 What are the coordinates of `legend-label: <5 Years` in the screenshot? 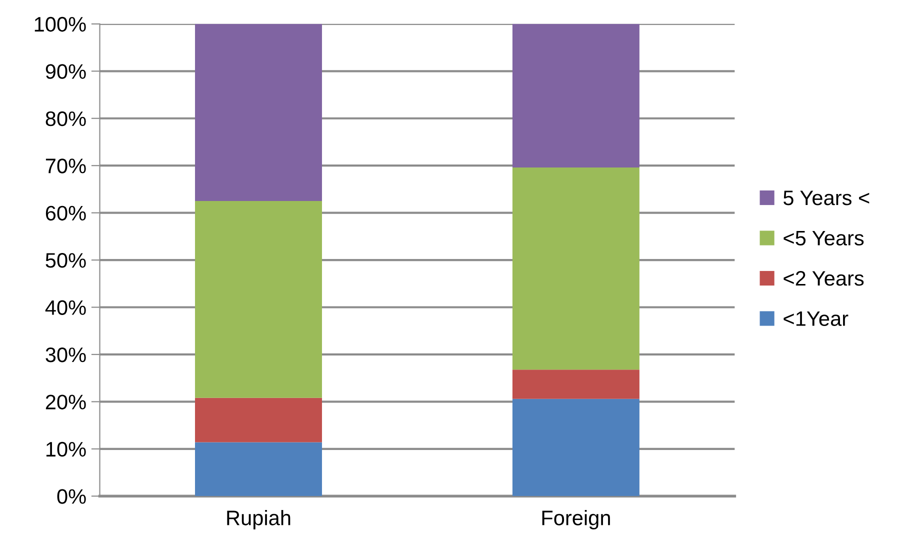 It's located at (824, 238).